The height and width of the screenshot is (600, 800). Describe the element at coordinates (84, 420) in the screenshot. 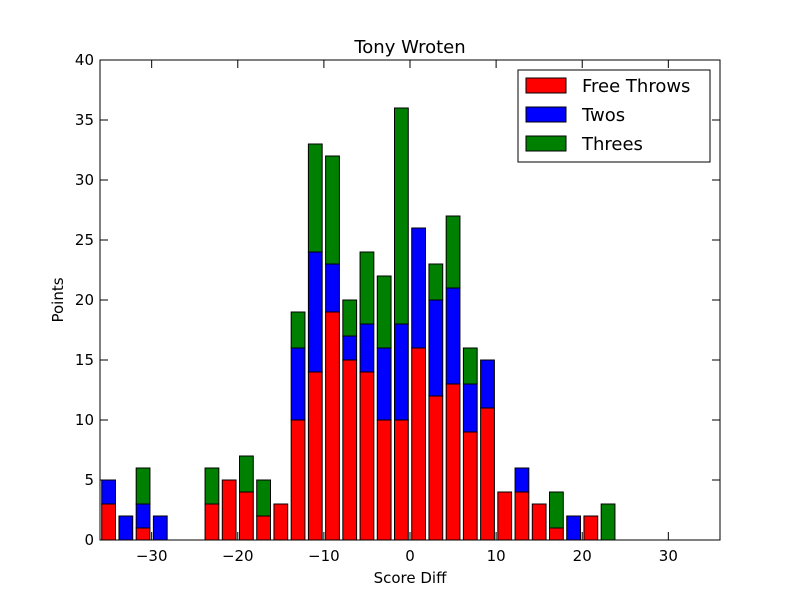

I see `y-tick-label: 10` at that location.